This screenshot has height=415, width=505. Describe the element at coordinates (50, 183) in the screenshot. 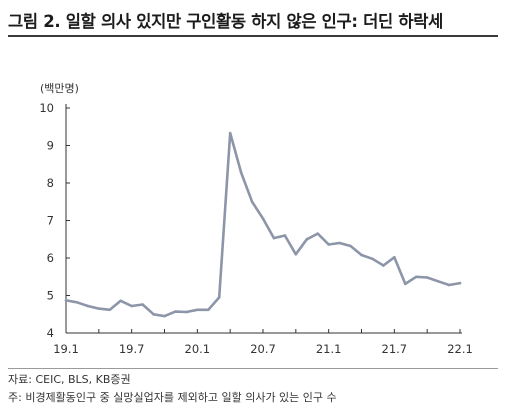

I see `y-tick-label: 8` at that location.